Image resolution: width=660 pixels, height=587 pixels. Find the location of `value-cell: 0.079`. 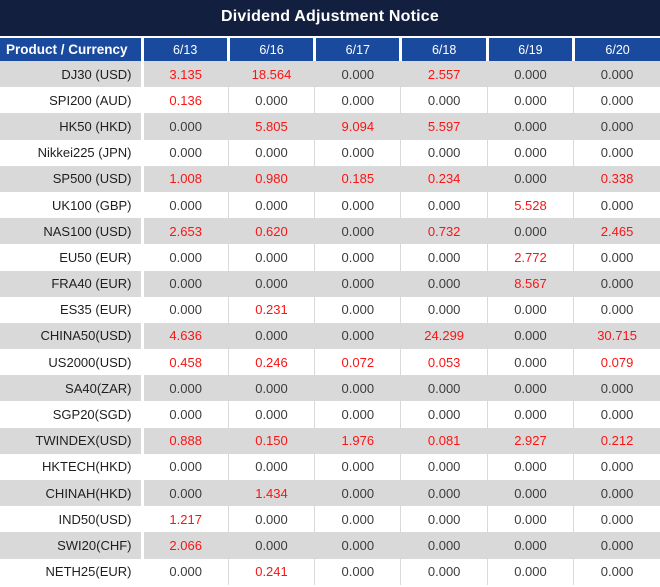

value-cell: 0.079 is located at coordinates (616, 362).